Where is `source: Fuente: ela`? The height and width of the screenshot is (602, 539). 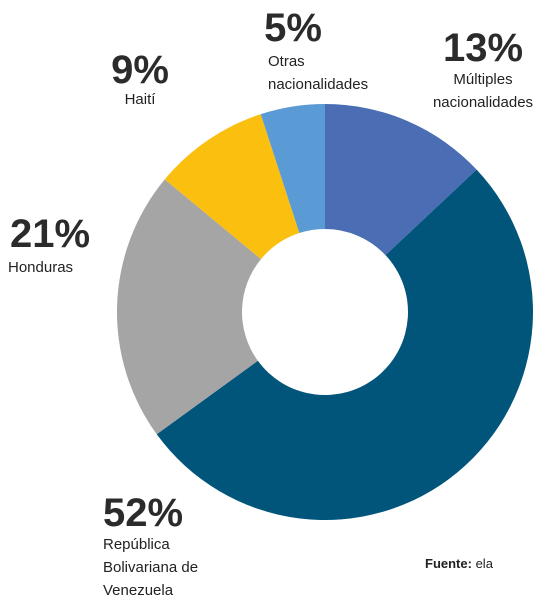
source: Fuente: ela is located at coordinates (459, 563).